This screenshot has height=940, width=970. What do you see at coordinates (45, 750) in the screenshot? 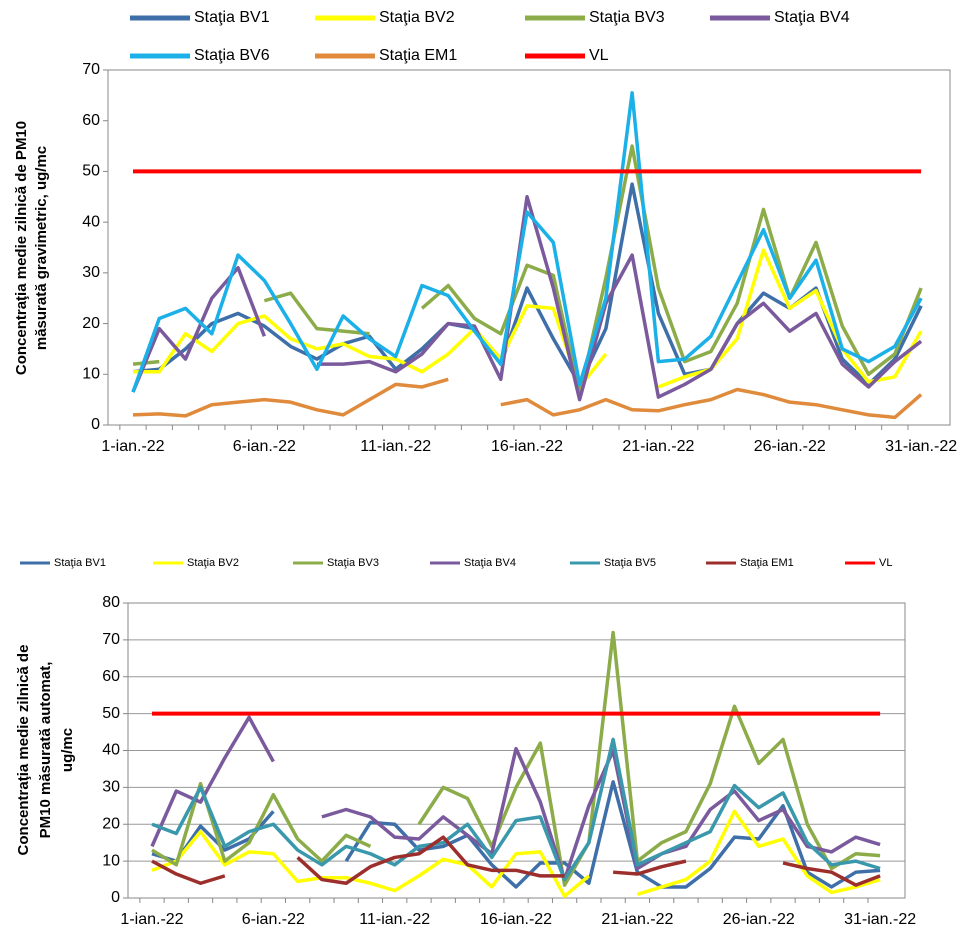
I see `y-axis-label: PM10 măsurată automat,` at bounding box center [45, 750].